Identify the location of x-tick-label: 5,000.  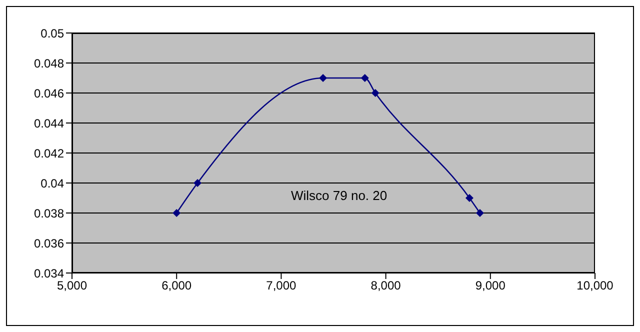
(72, 285).